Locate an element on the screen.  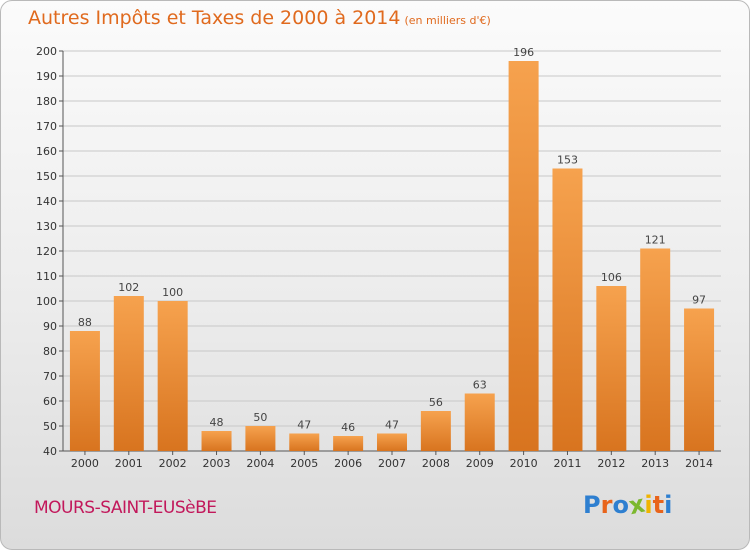
bar-2002 is located at coordinates (172, 376).